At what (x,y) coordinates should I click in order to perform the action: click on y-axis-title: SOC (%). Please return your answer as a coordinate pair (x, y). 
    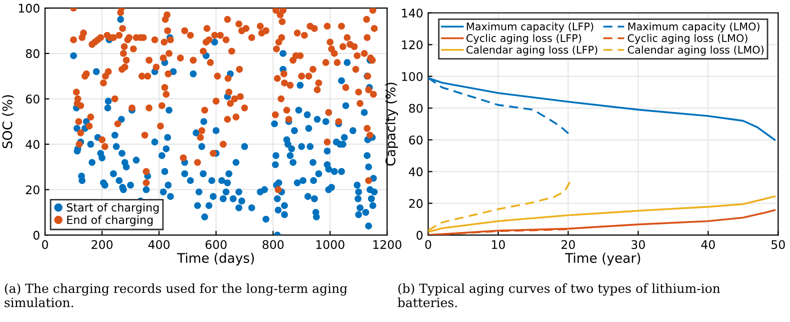
    Looking at the image, I should click on (8, 121).